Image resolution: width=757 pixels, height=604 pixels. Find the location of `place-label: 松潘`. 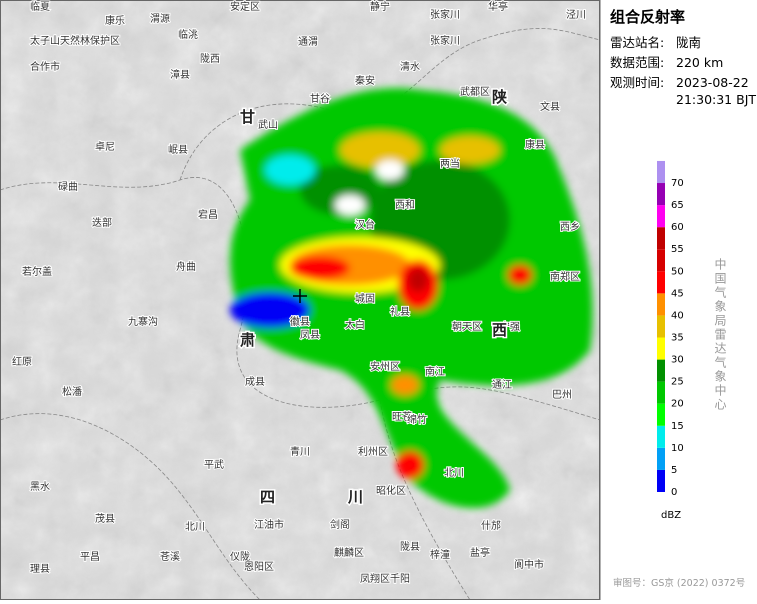

place-label: 松潘 is located at coordinates (72, 391).